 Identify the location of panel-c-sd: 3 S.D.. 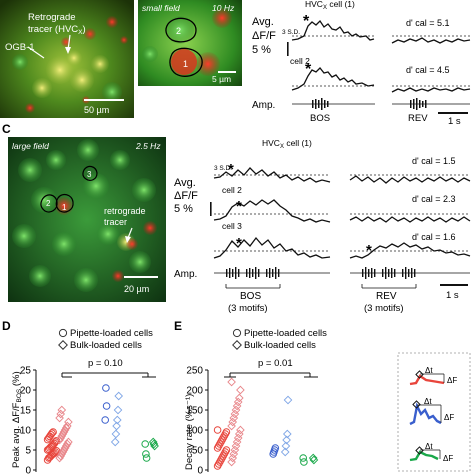
(223, 168).